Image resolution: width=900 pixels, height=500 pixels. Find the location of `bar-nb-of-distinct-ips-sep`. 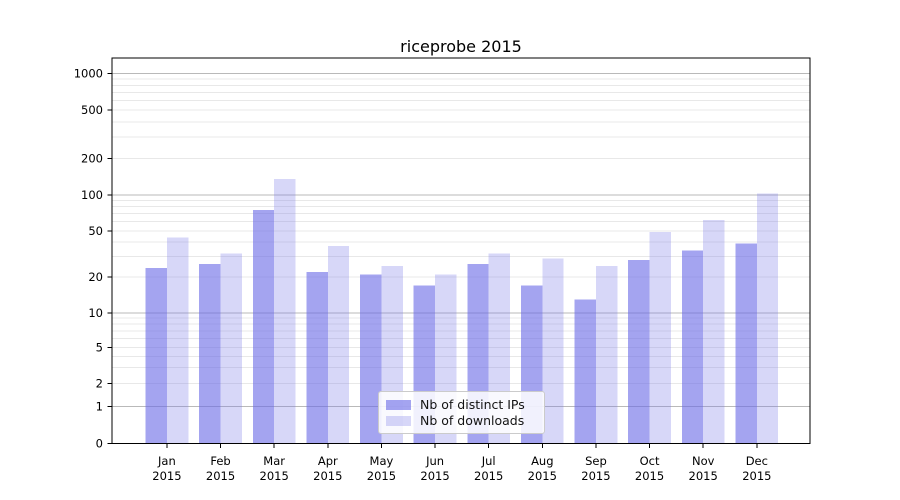

bar-nb-of-distinct-ips-sep is located at coordinates (585, 371).